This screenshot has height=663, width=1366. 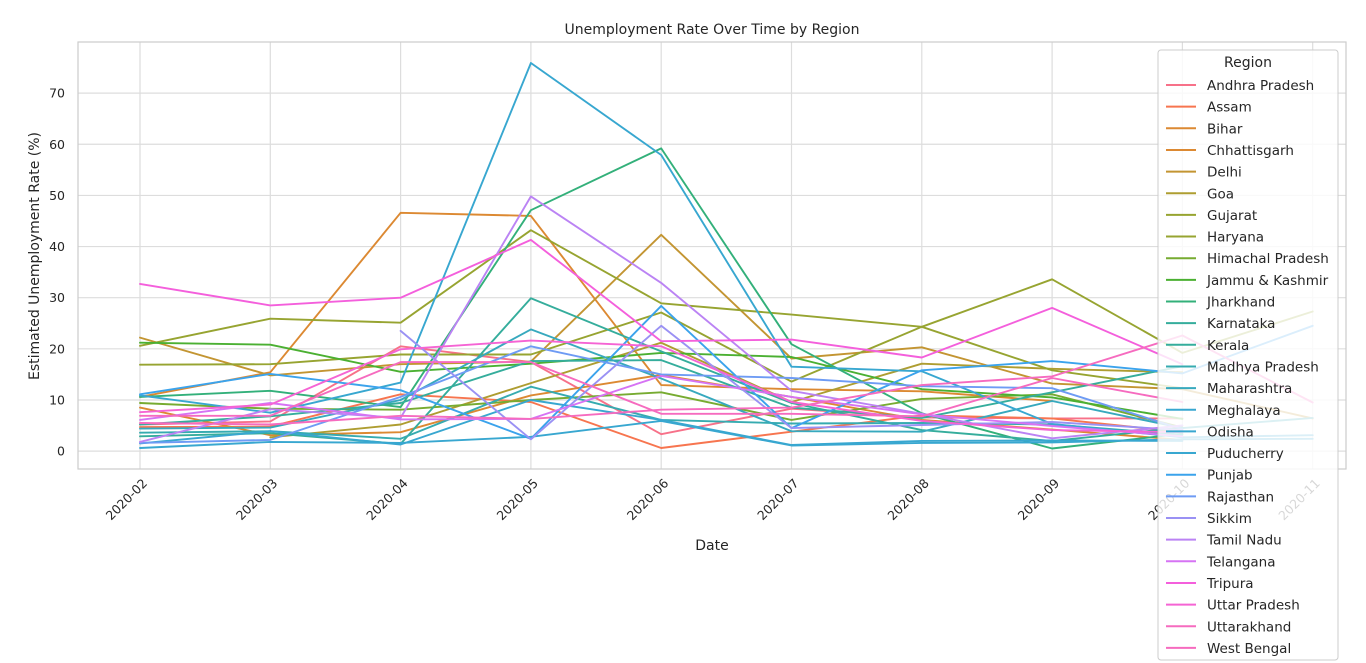 What do you see at coordinates (1260, 86) in the screenshot?
I see `legend-label: Andhra Pradesh` at bounding box center [1260, 86].